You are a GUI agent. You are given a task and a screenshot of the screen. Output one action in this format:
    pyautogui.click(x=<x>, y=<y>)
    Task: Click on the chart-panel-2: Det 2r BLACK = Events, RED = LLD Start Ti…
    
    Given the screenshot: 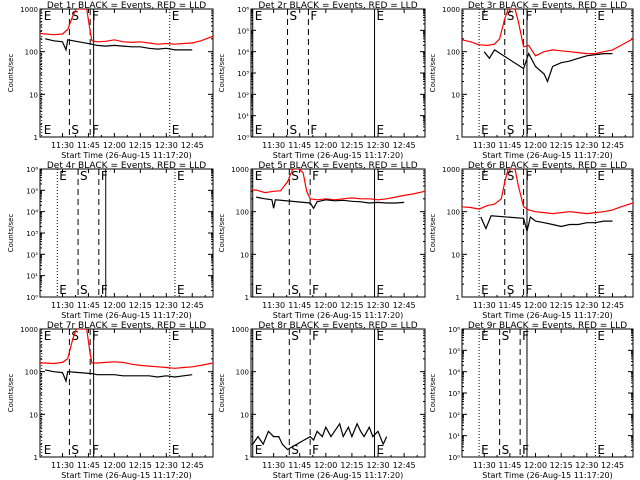 What is the action you would take?
    pyautogui.click(x=322, y=80)
    